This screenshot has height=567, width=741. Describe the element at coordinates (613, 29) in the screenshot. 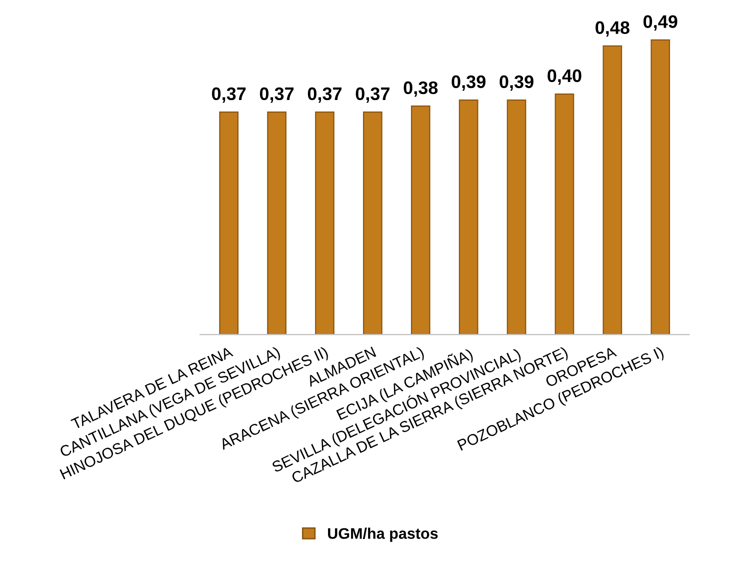

I see `data-label: 0,48` at that location.